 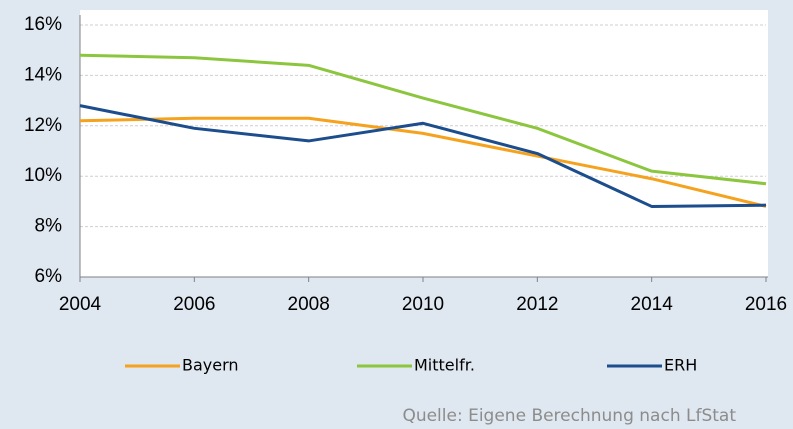 What do you see at coordinates (423, 304) in the screenshot?
I see `x-tick-label: 2010` at bounding box center [423, 304].